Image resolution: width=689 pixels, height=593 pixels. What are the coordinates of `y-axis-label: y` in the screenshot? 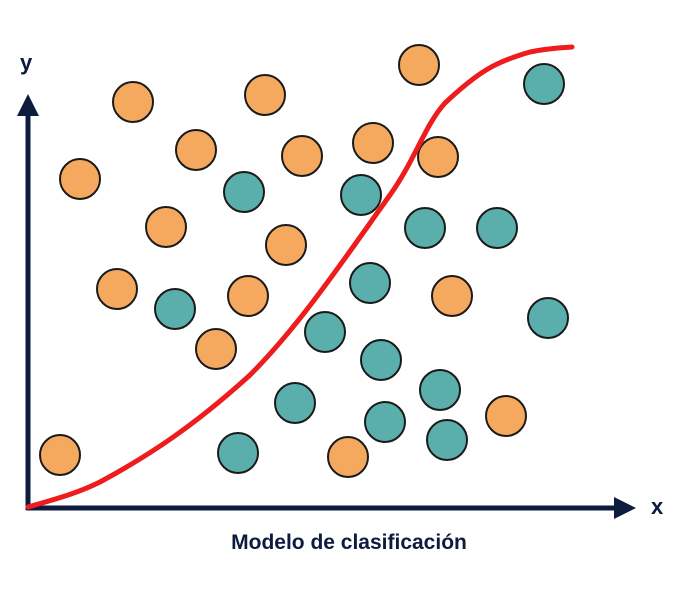 It's located at (26, 62).